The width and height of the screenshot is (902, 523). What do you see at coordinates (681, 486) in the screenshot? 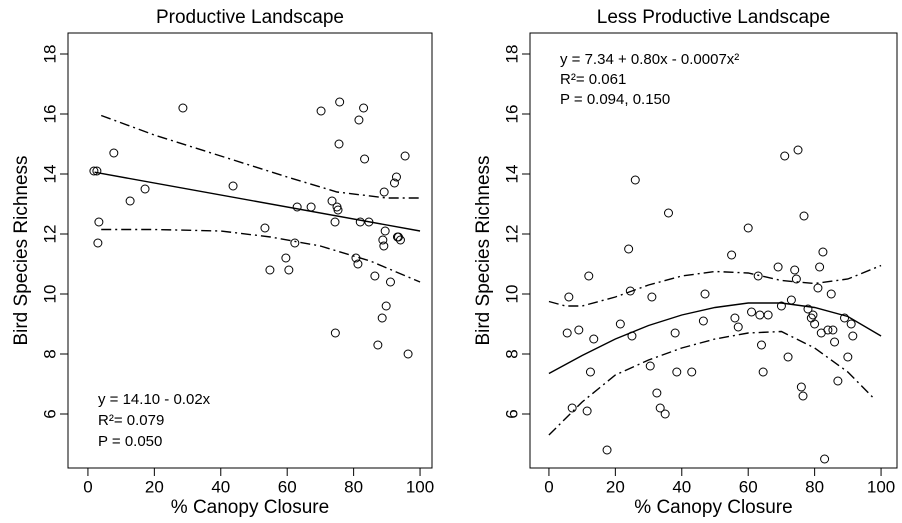
I see `x-tick-label: 40` at bounding box center [681, 486].